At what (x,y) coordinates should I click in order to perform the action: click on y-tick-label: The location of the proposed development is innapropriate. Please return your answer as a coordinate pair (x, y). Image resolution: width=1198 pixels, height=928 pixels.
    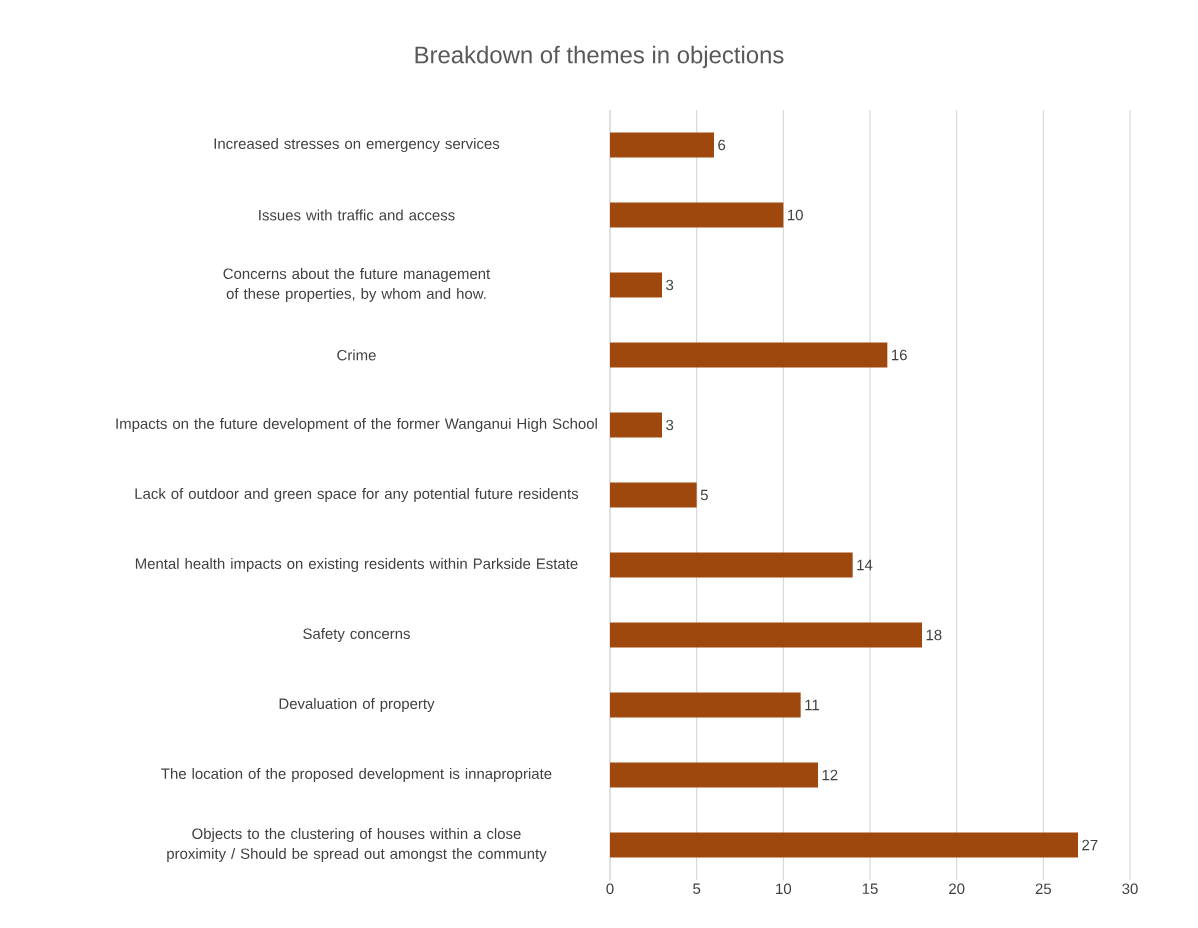
    Looking at the image, I should click on (356, 775).